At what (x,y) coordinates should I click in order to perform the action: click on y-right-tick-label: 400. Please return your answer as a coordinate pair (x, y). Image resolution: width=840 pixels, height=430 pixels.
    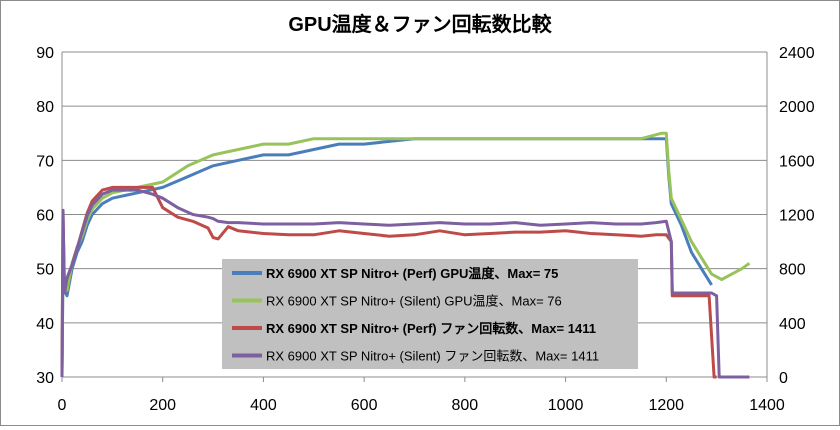
    Looking at the image, I should click on (792, 324).